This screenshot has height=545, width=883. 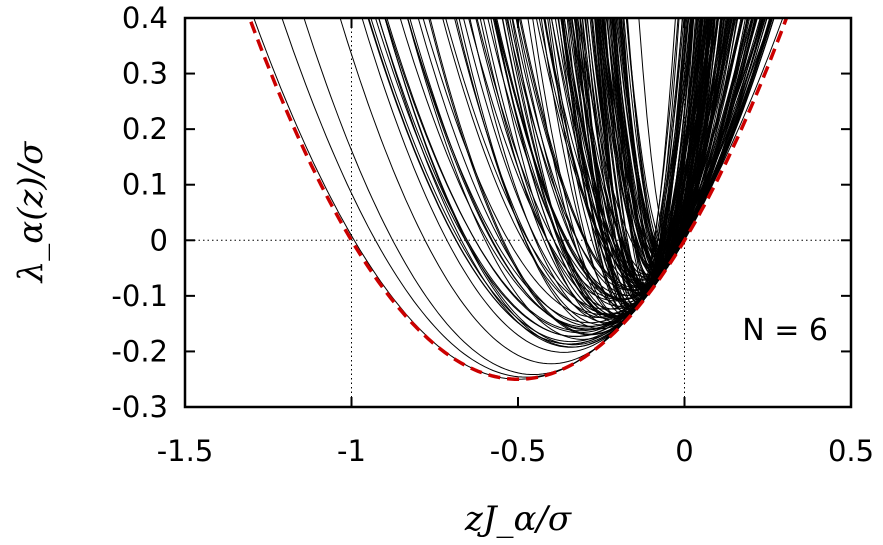 I want to click on x-tick-label: 0.5, so click(x=851, y=451).